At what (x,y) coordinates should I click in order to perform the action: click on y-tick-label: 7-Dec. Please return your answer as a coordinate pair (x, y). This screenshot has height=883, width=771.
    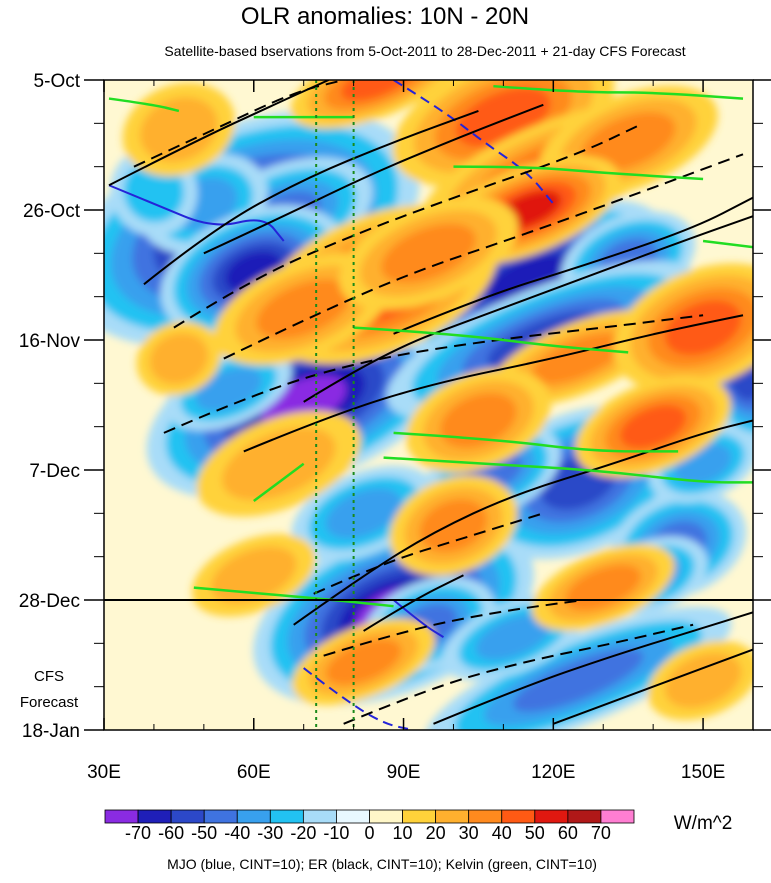
    Looking at the image, I should click on (54, 471).